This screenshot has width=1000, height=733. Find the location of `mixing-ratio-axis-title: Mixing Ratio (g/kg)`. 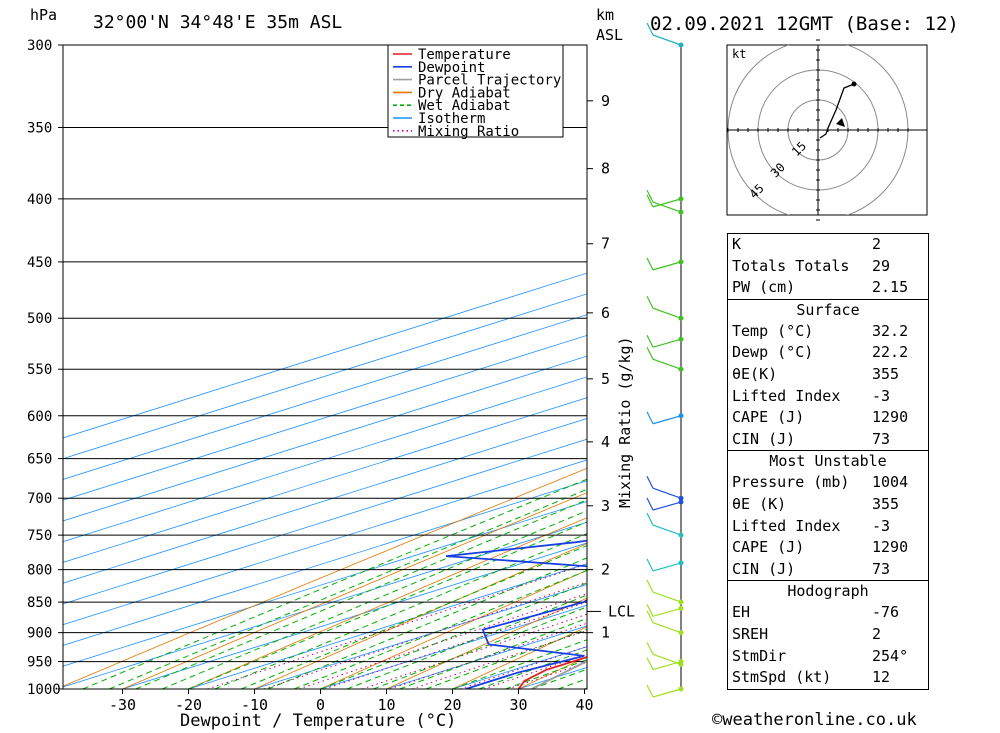

mixing-ratio-axis-title: Mixing Ratio (g/kg) is located at coordinates (625, 422).